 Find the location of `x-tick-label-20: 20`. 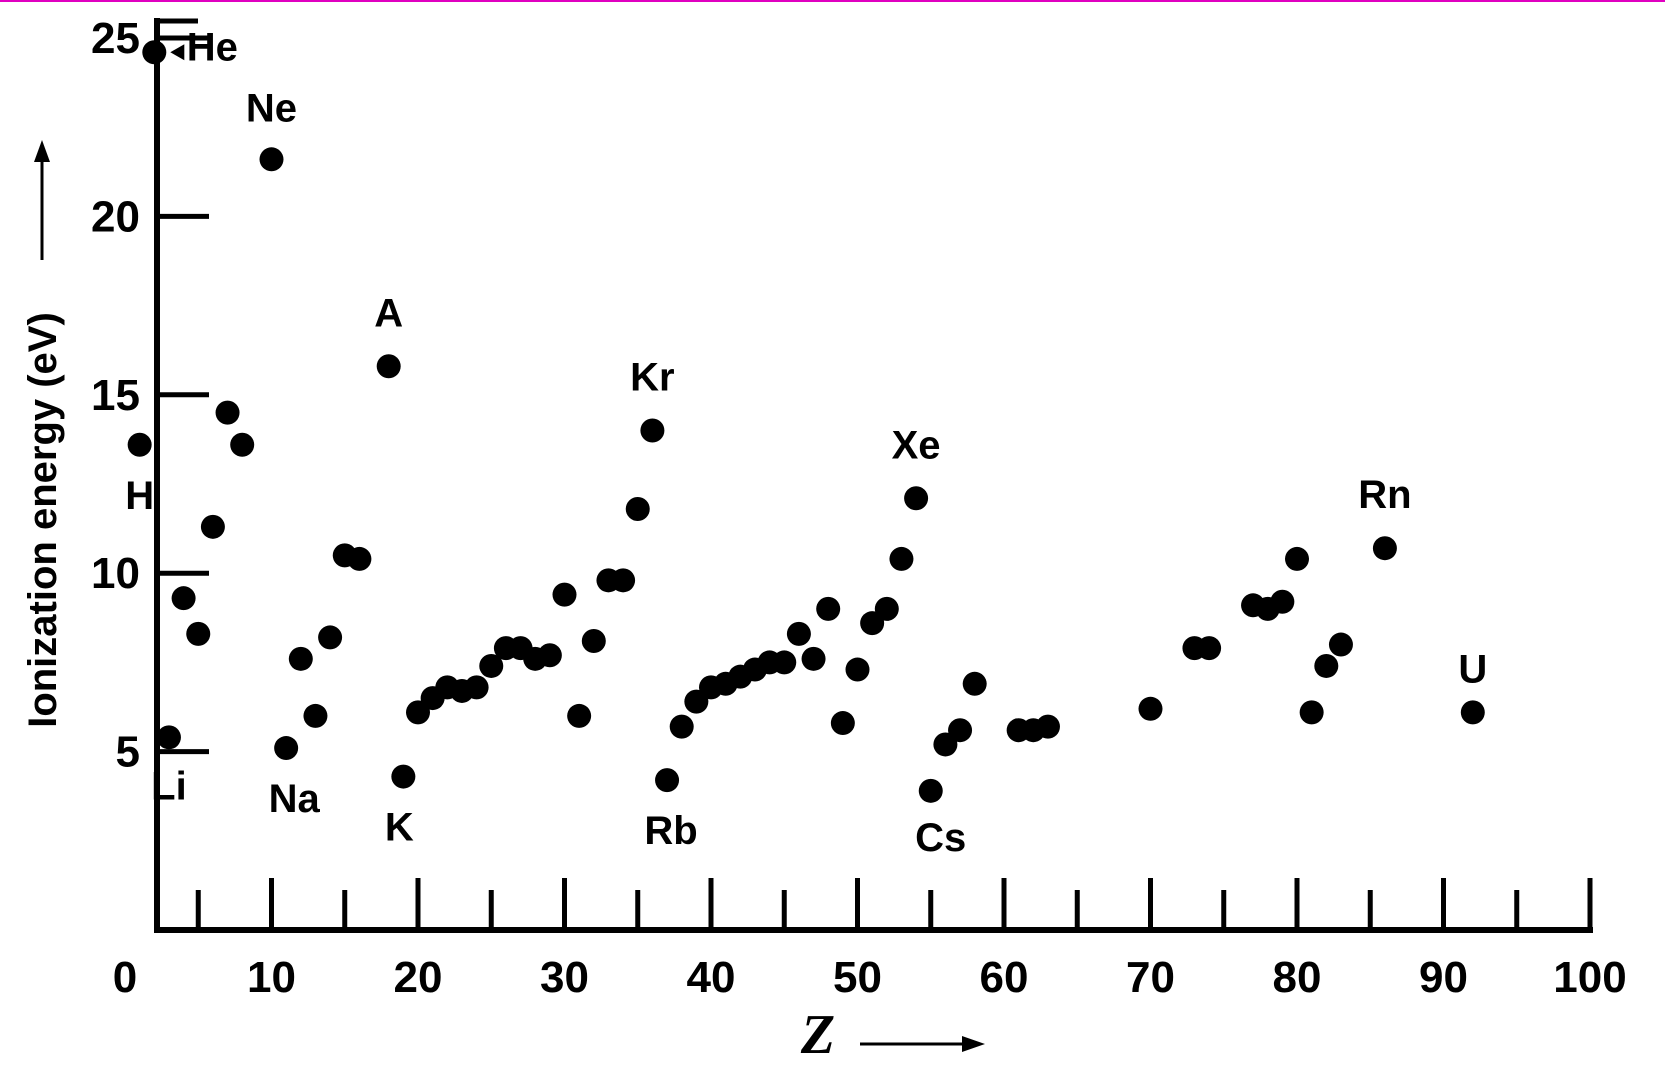

x-tick-label-20: 20 is located at coordinates (418, 977).